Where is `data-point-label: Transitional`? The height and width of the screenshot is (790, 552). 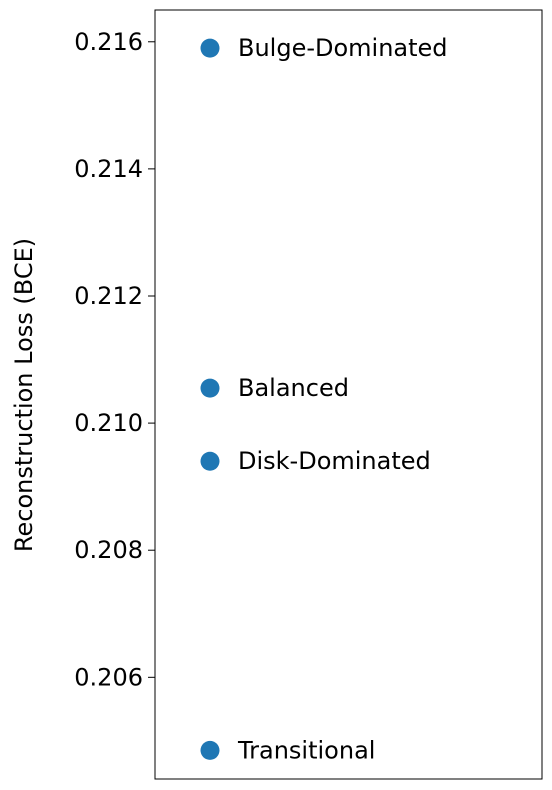
data-point-label: Transitional is located at coordinates (306, 750).